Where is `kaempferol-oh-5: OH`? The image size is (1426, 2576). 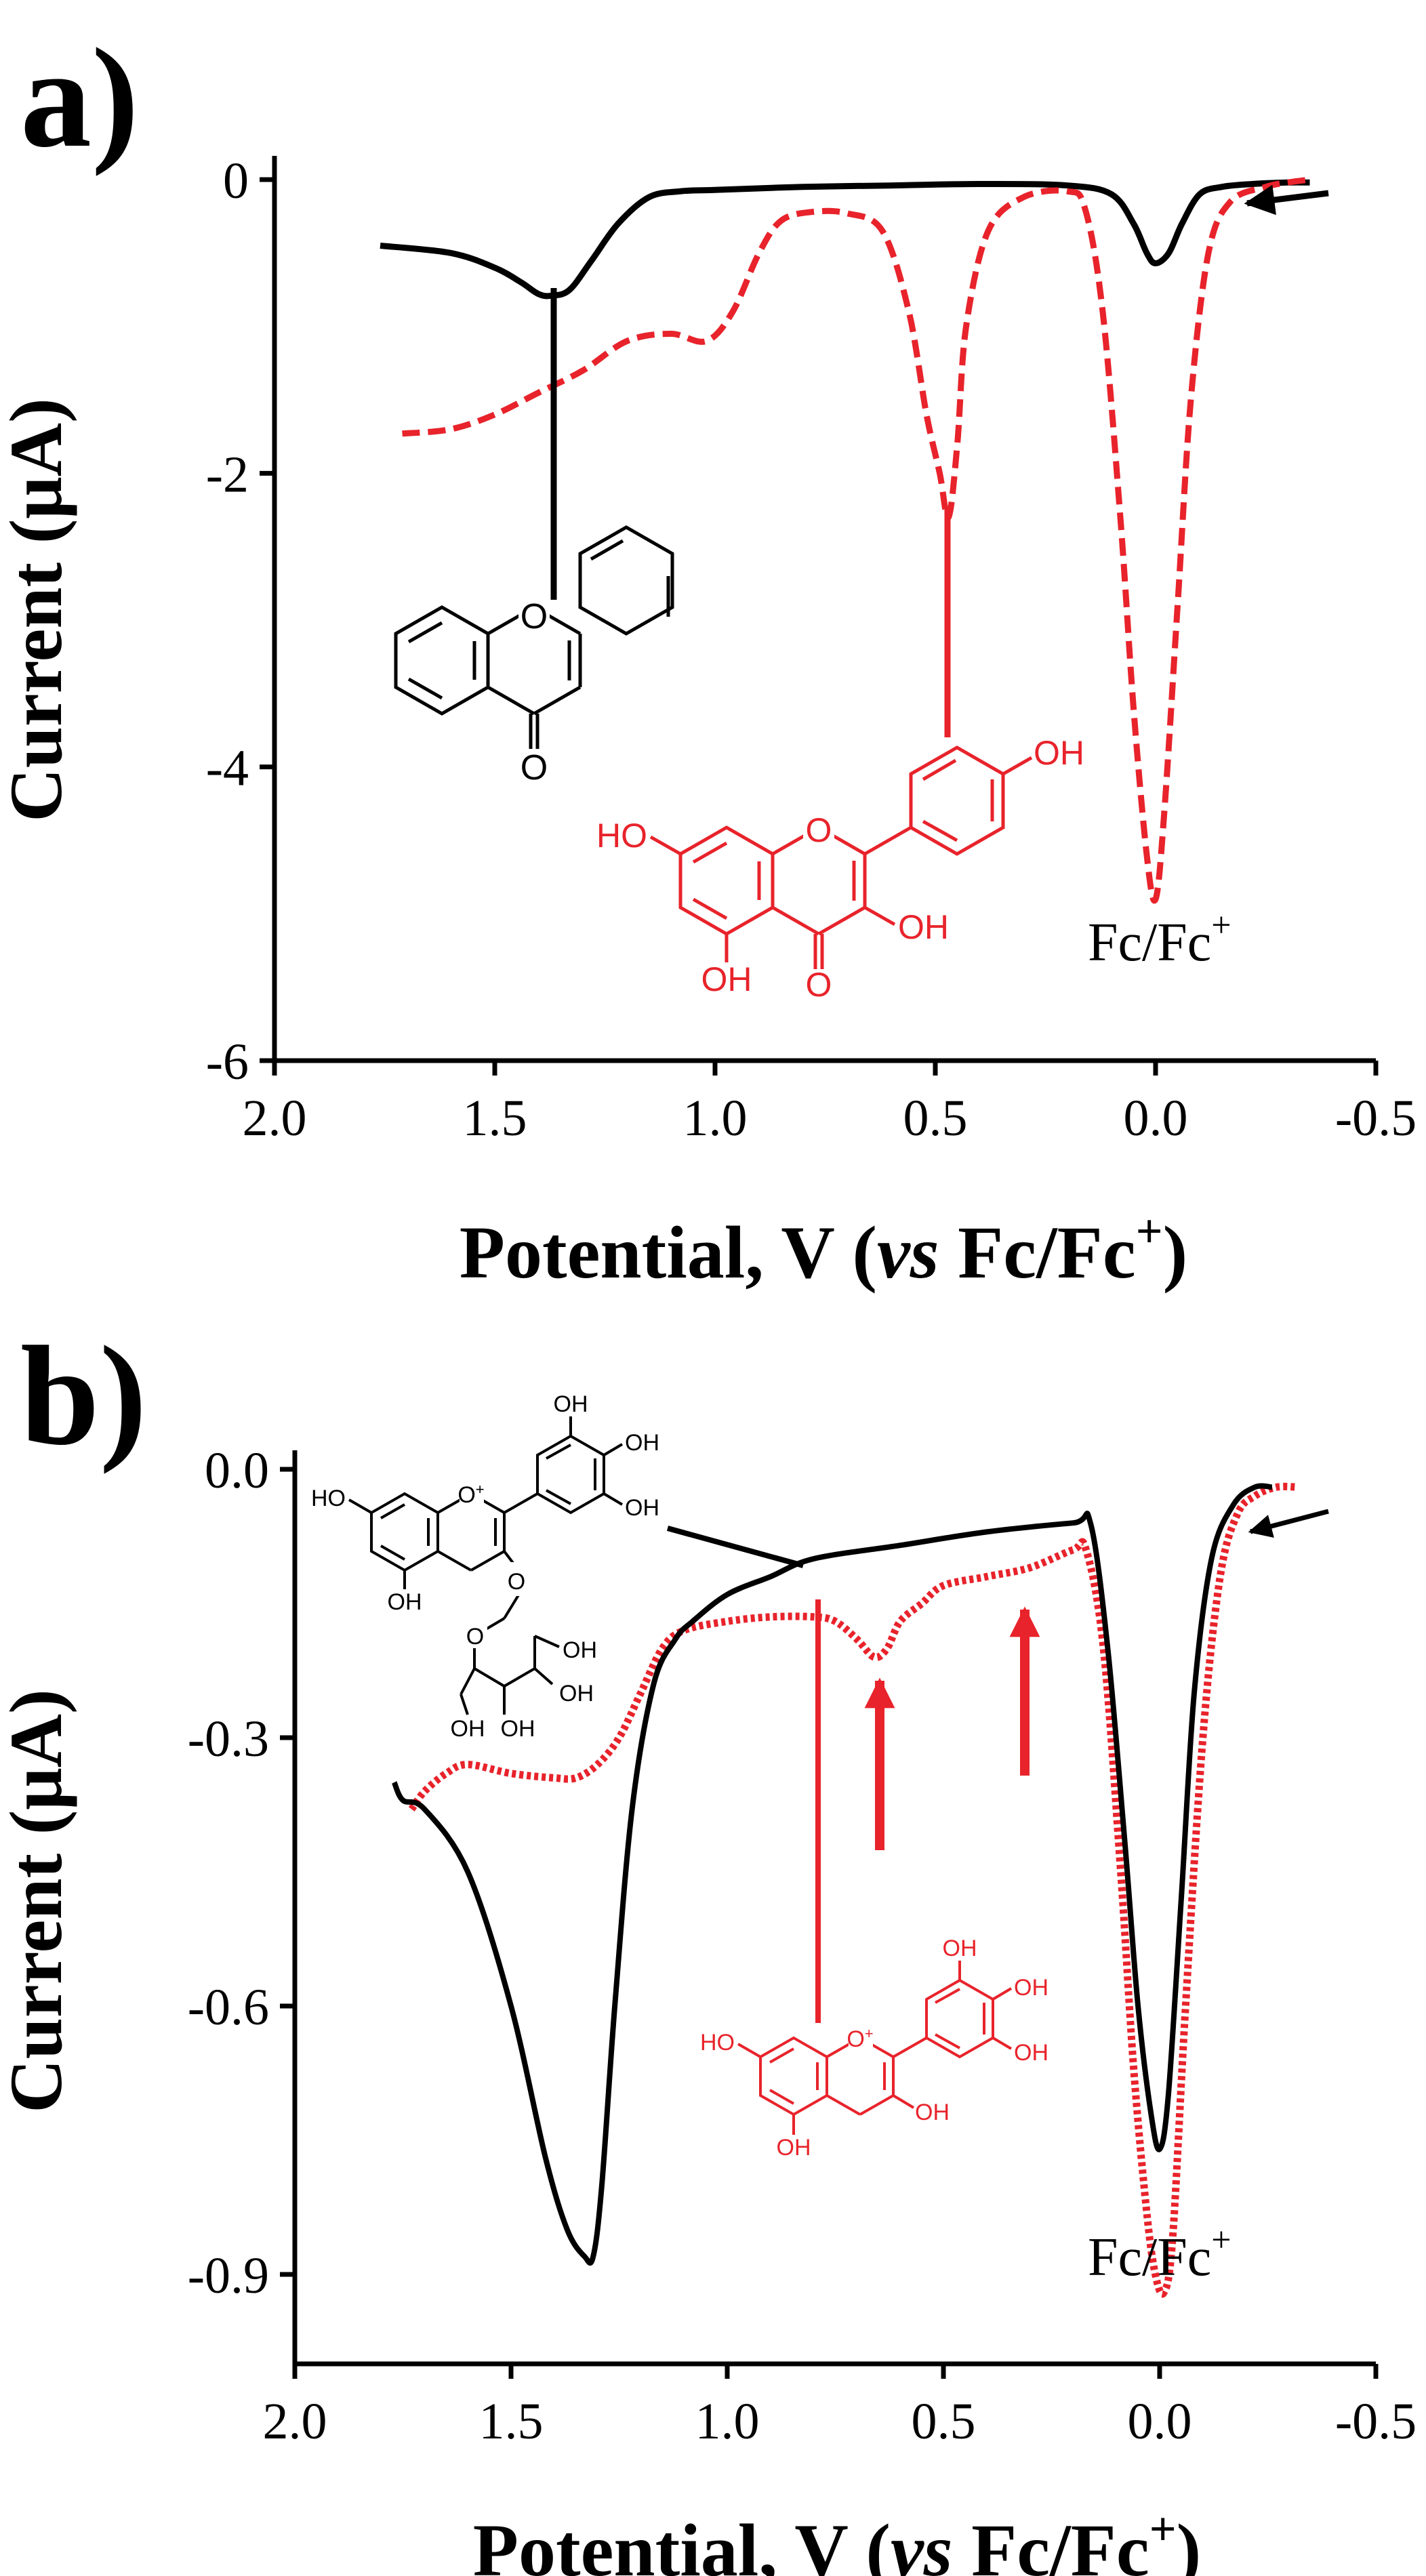 kaempferol-oh-5: OH is located at coordinates (727, 979).